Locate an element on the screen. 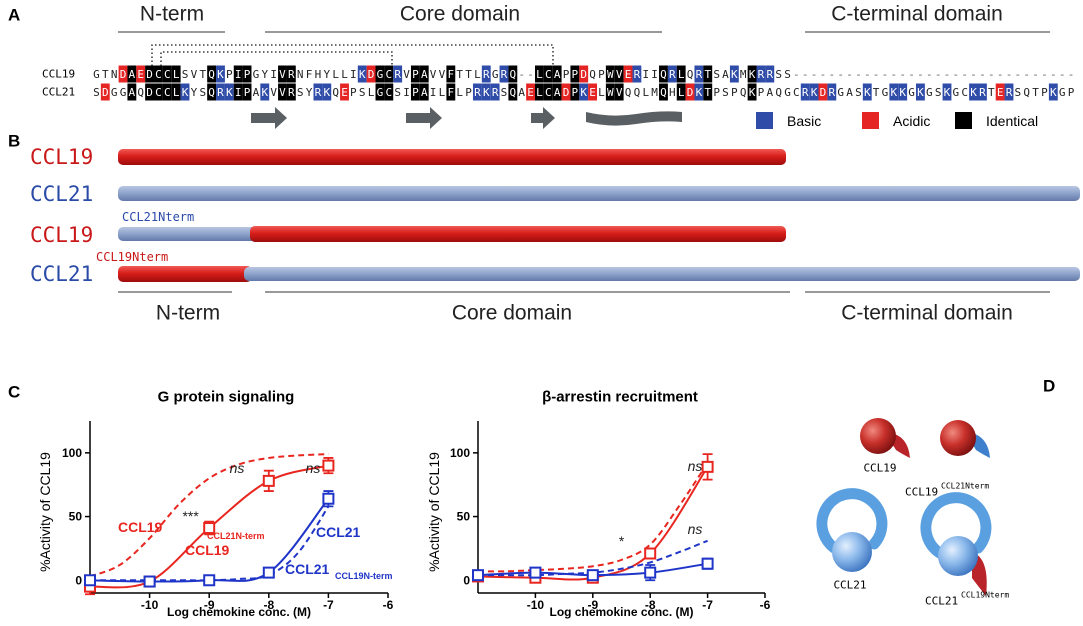  residue: V is located at coordinates (282, 74).